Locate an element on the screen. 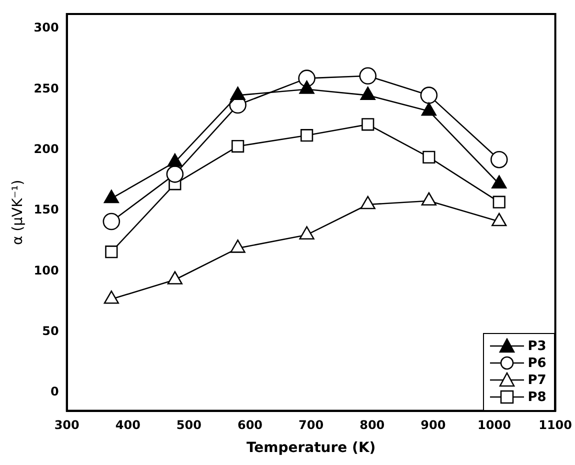  y-tick-label: 300 is located at coordinates (46, 27).